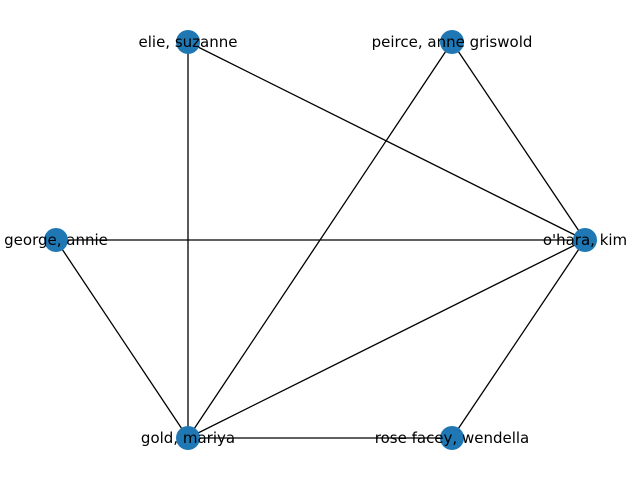 The width and height of the screenshot is (640, 480). I want to click on node-label-elie: elie, suzanne, so click(188, 42).